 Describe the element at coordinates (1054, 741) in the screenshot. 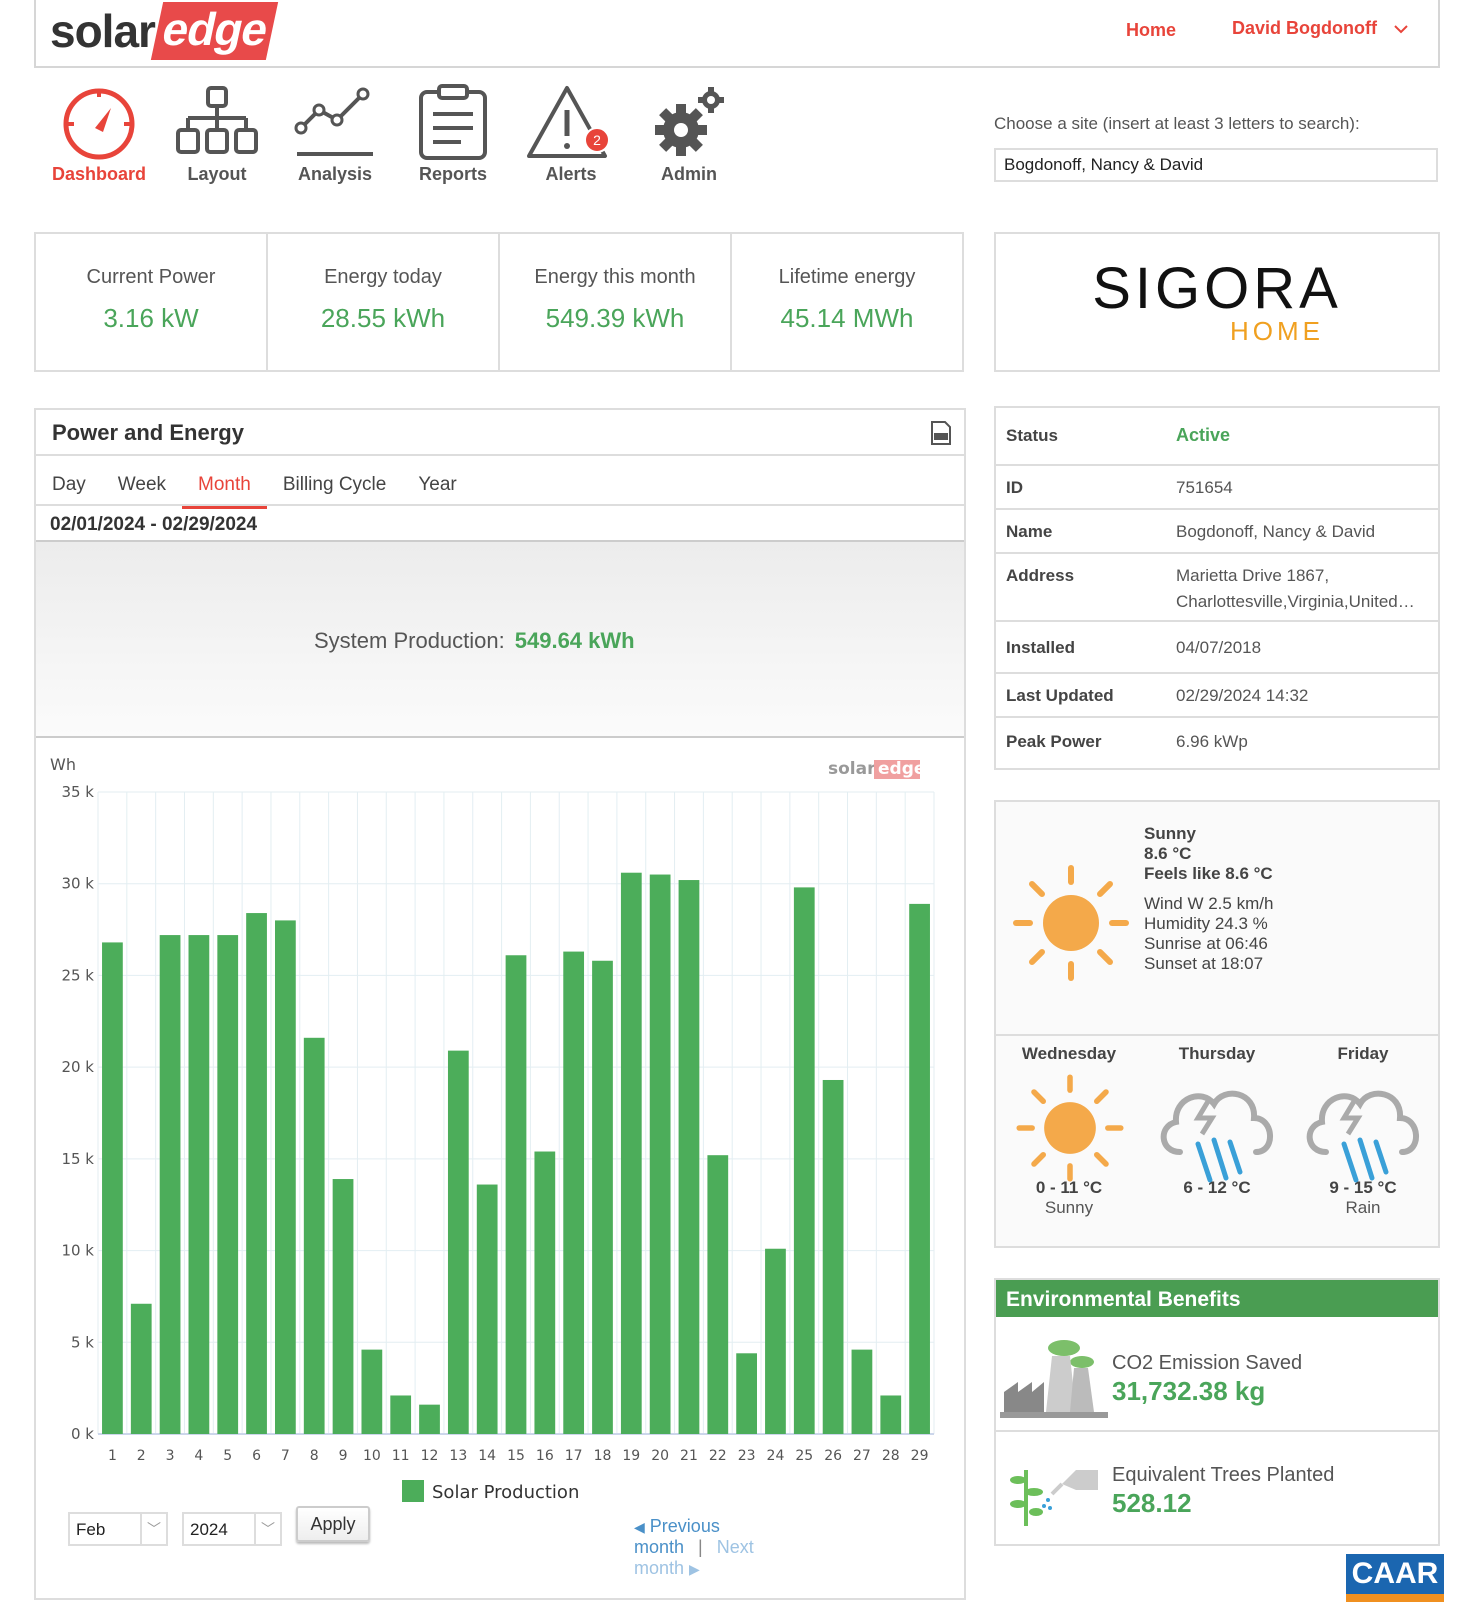

I see `status-key: Peak Power` at that location.